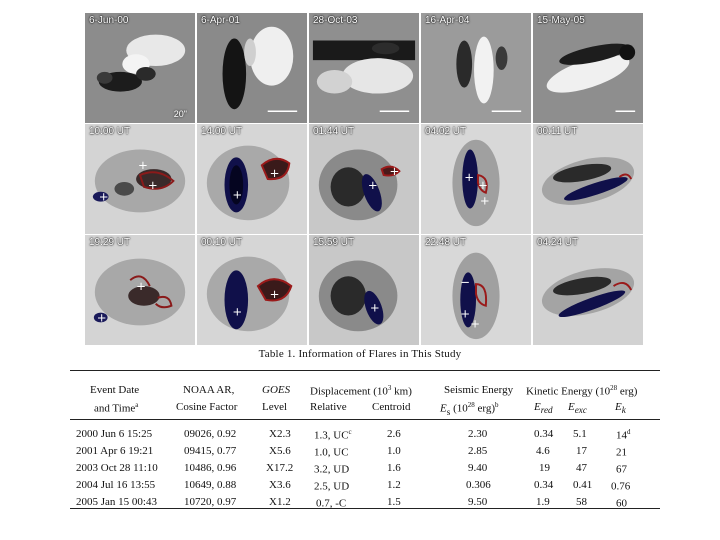 The height and width of the screenshot is (540, 720). Describe the element at coordinates (580, 434) in the screenshot. I see `row-eexc: 5.1` at that location.